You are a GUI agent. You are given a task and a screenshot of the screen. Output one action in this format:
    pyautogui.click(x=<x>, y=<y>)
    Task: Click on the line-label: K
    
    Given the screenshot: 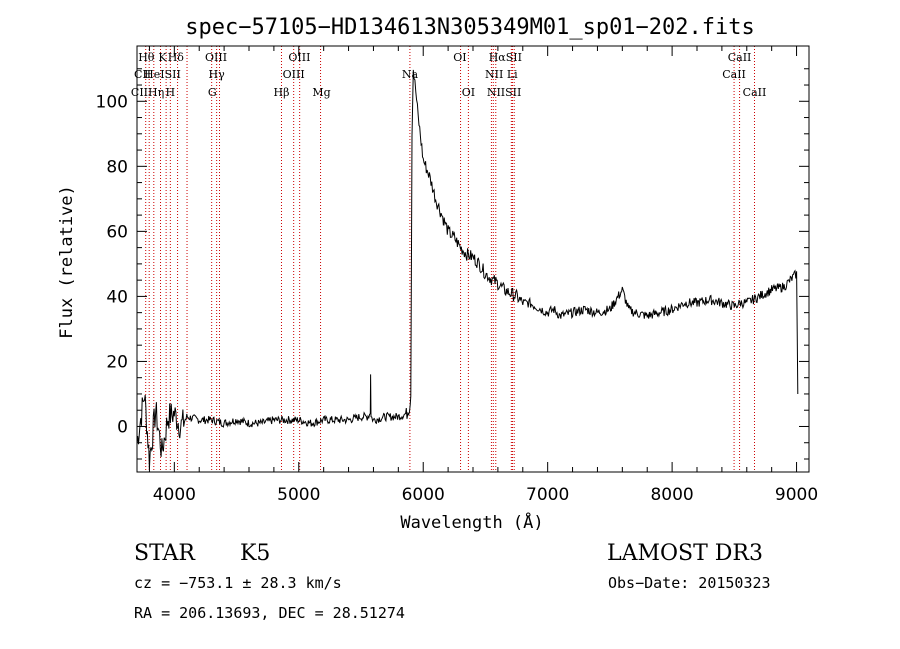 What is the action you would take?
    pyautogui.click(x=162, y=57)
    